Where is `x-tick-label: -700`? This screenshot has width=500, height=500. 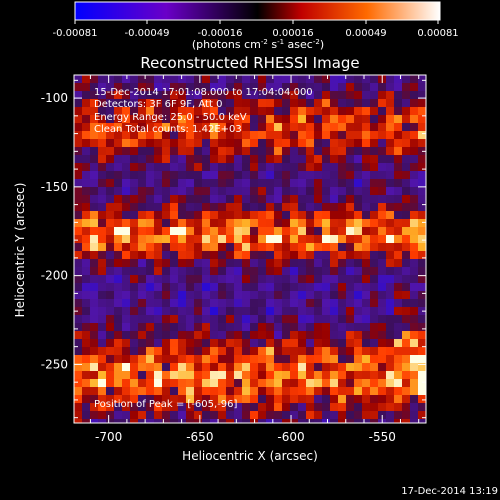 x-tick-label: -700 is located at coordinates (108, 437).